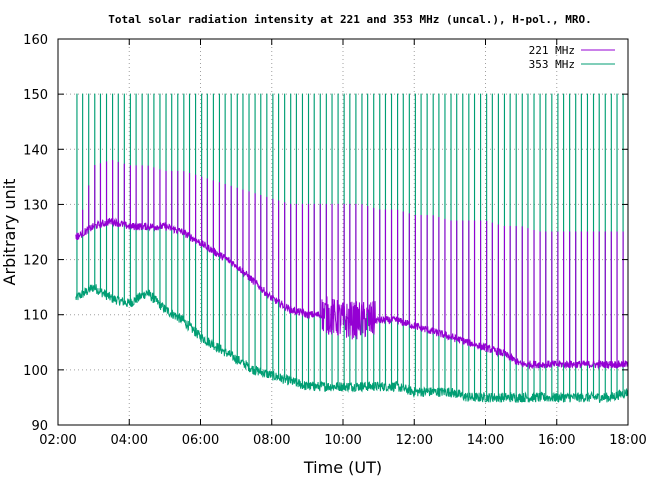 The width and height of the screenshot is (650, 480). What do you see at coordinates (57, 440) in the screenshot?
I see `x-tick-label: 02:00` at bounding box center [57, 440].